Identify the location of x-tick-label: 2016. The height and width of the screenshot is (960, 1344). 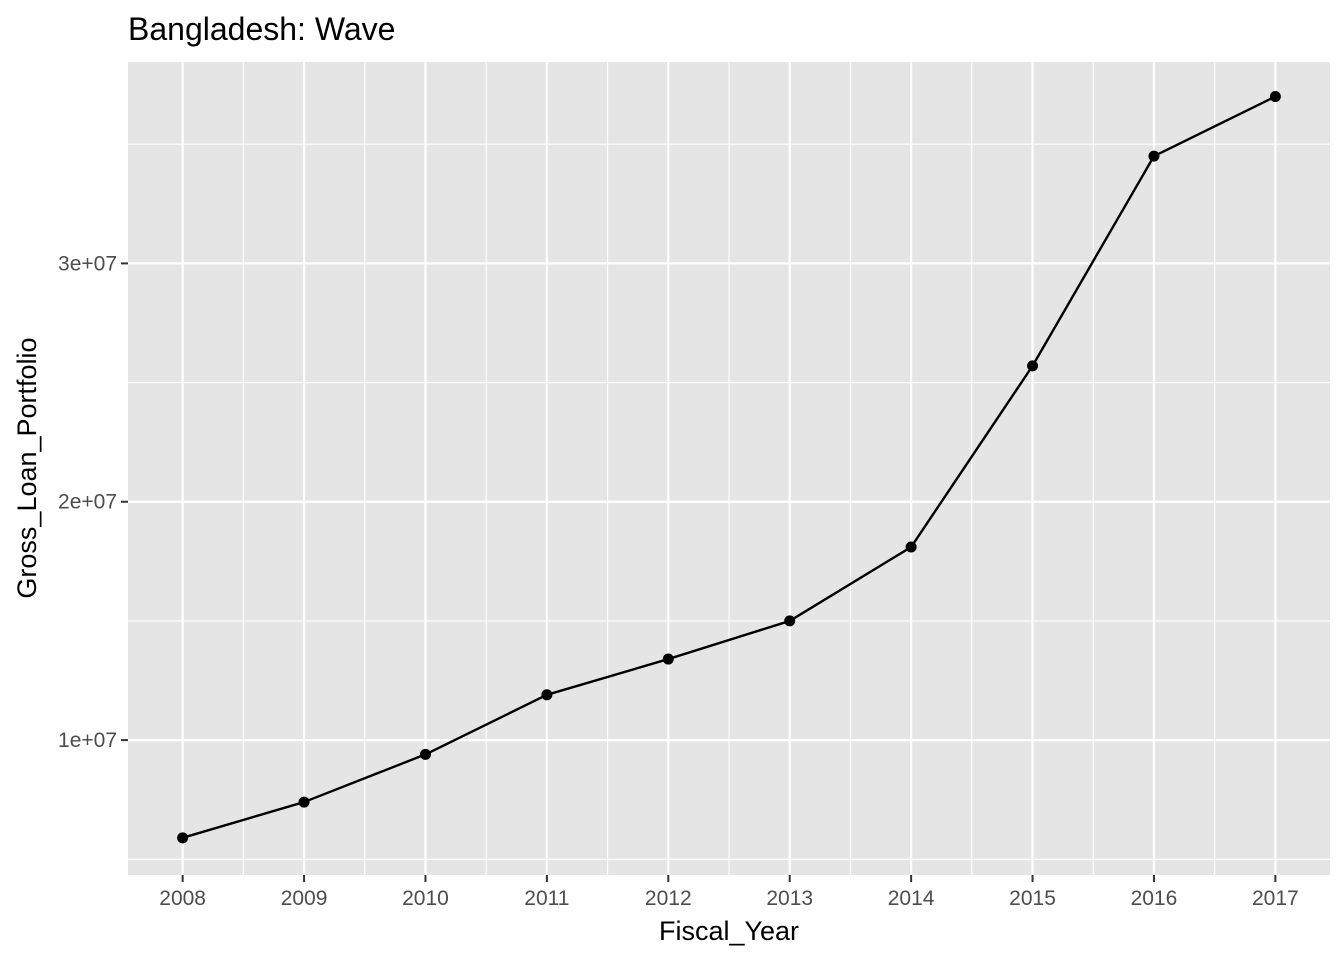
(1154, 898).